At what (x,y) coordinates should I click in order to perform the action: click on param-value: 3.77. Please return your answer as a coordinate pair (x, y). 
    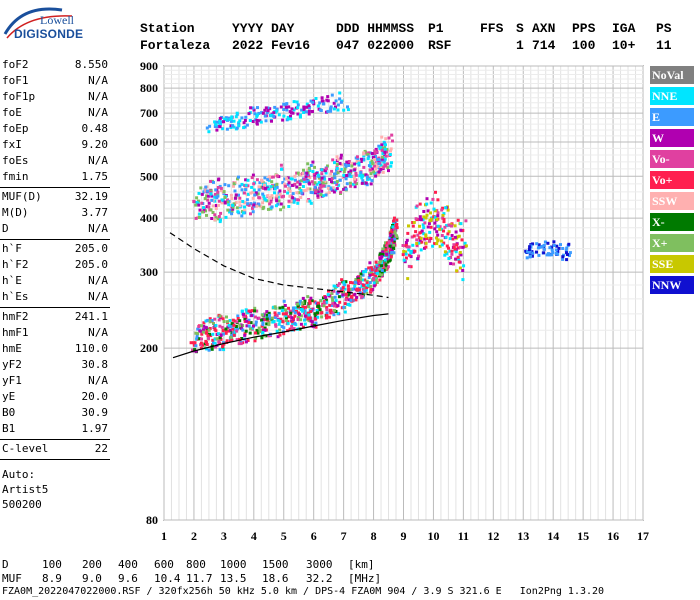
    Looking at the image, I should click on (95, 212).